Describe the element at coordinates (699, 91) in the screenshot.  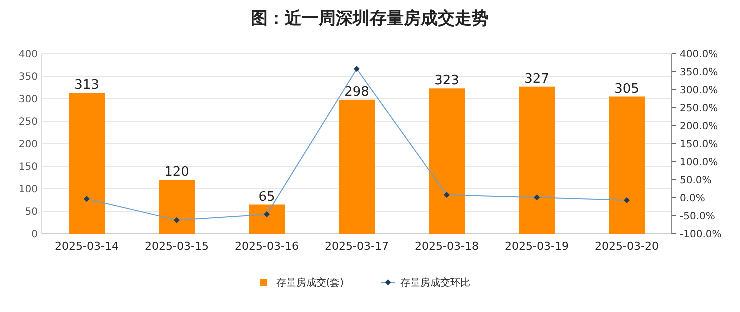
I see `y2-tick-label: 300.0%` at that location.